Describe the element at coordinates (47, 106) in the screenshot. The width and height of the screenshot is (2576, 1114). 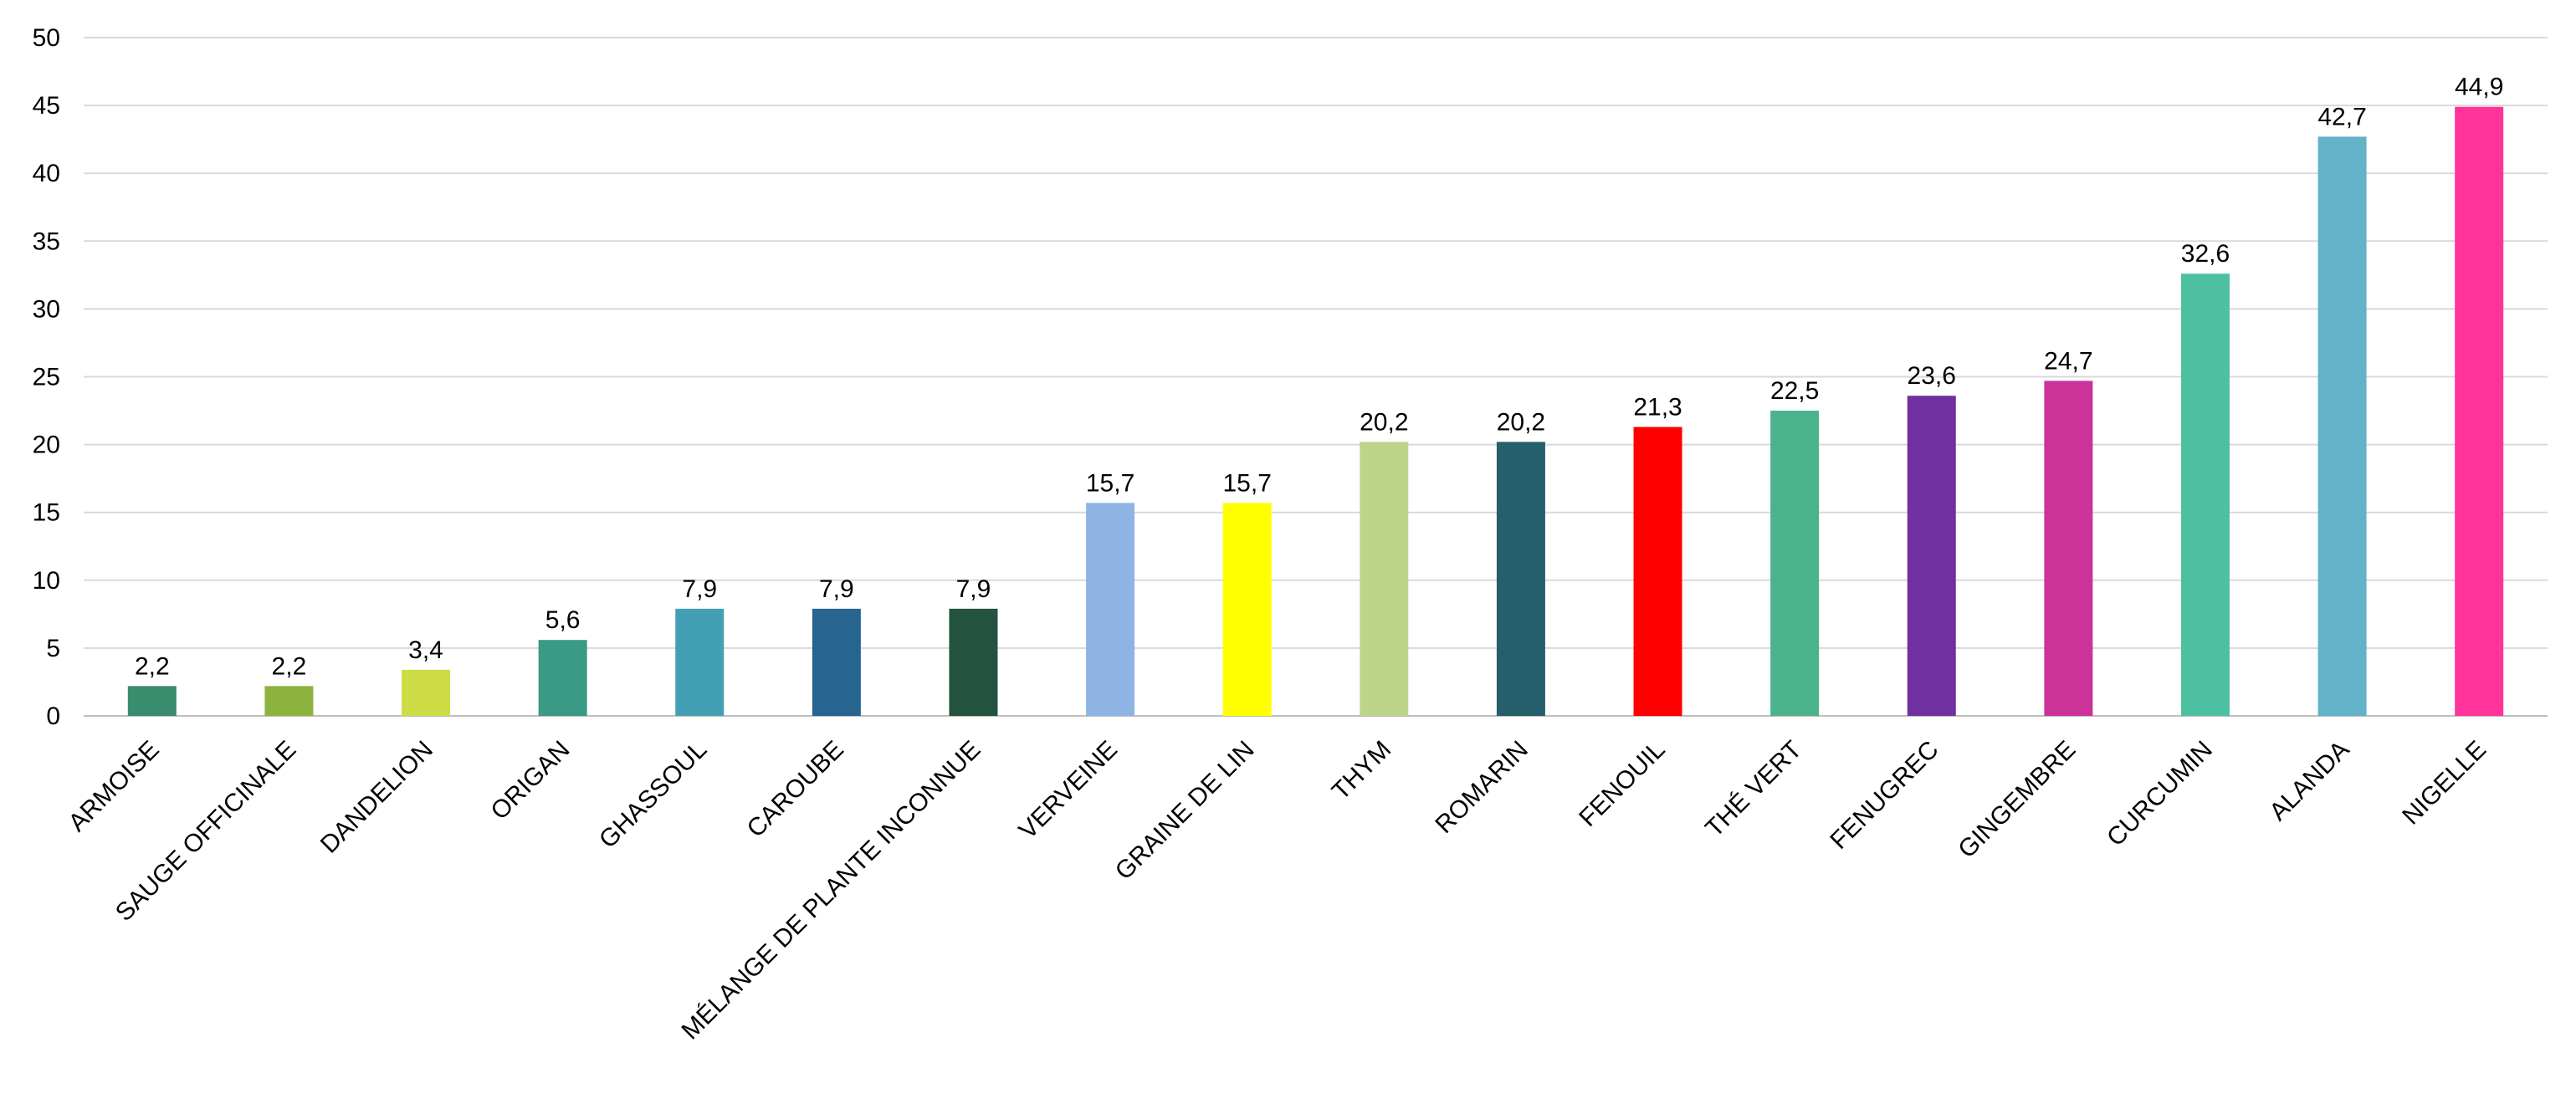
I see `y-tick-label: 45` at that location.